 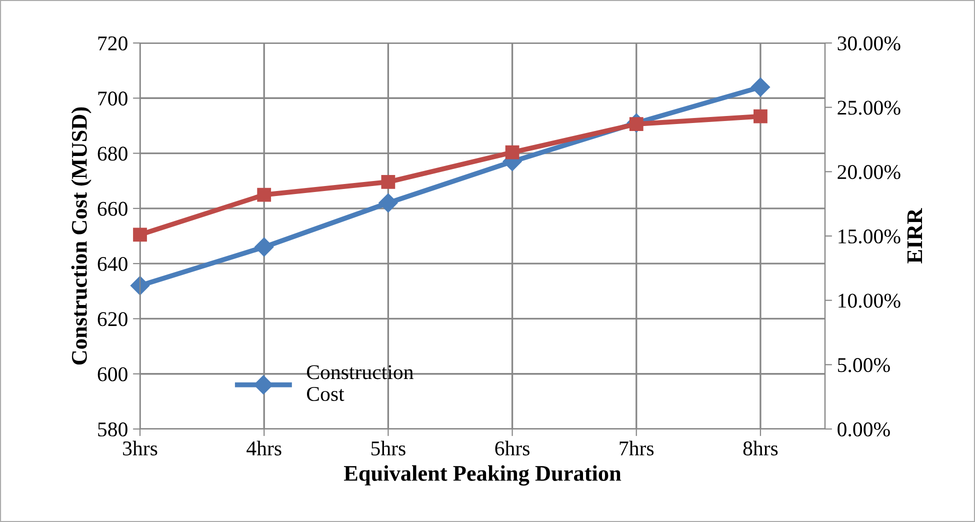 What do you see at coordinates (637, 448) in the screenshot?
I see `x-tick-label: 7hrs` at bounding box center [637, 448].